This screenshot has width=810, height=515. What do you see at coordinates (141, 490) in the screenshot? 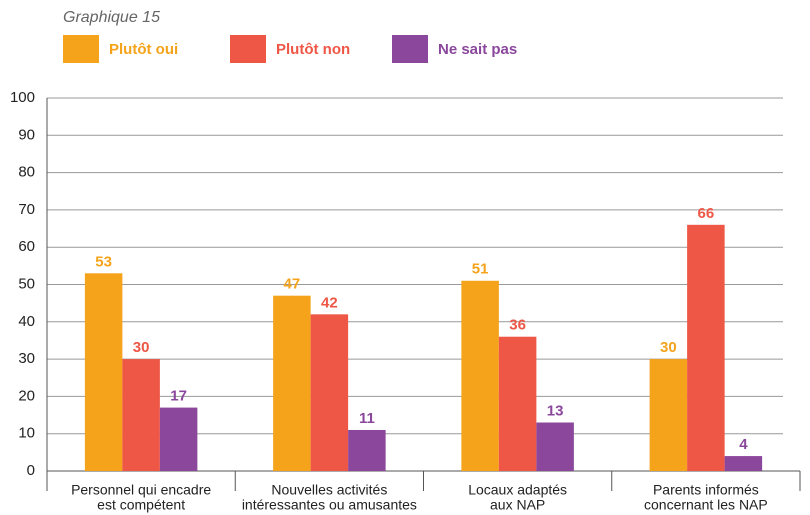
I see `x-tick-label: Personnel qui encadre` at bounding box center [141, 490].